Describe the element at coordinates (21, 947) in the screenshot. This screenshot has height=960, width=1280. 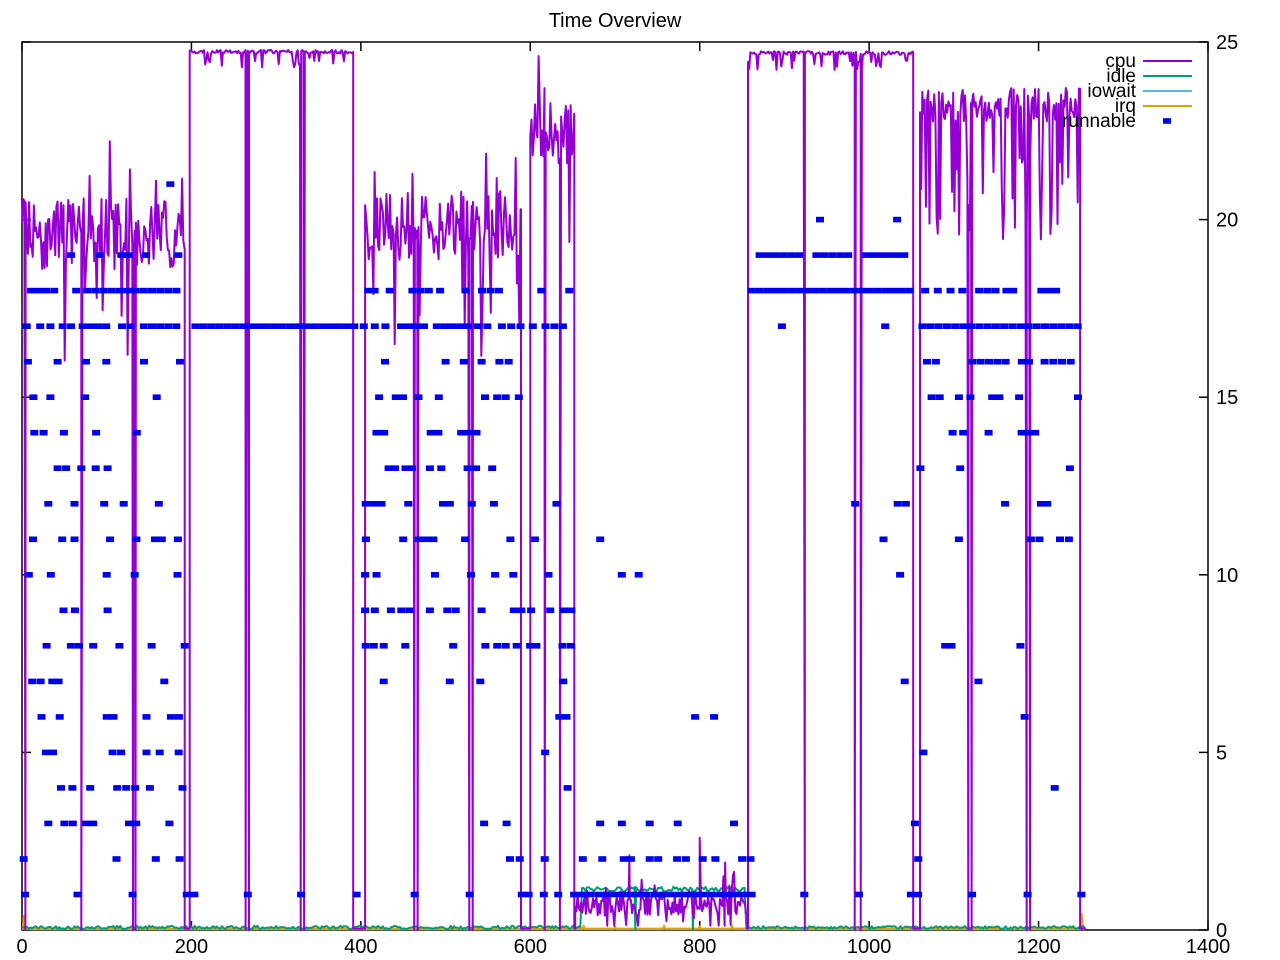
I see `x-tick-label: 0` at that location.